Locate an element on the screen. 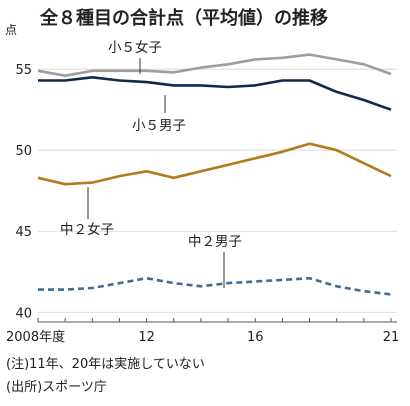  y-tick-label: 45 is located at coordinates (23, 232).